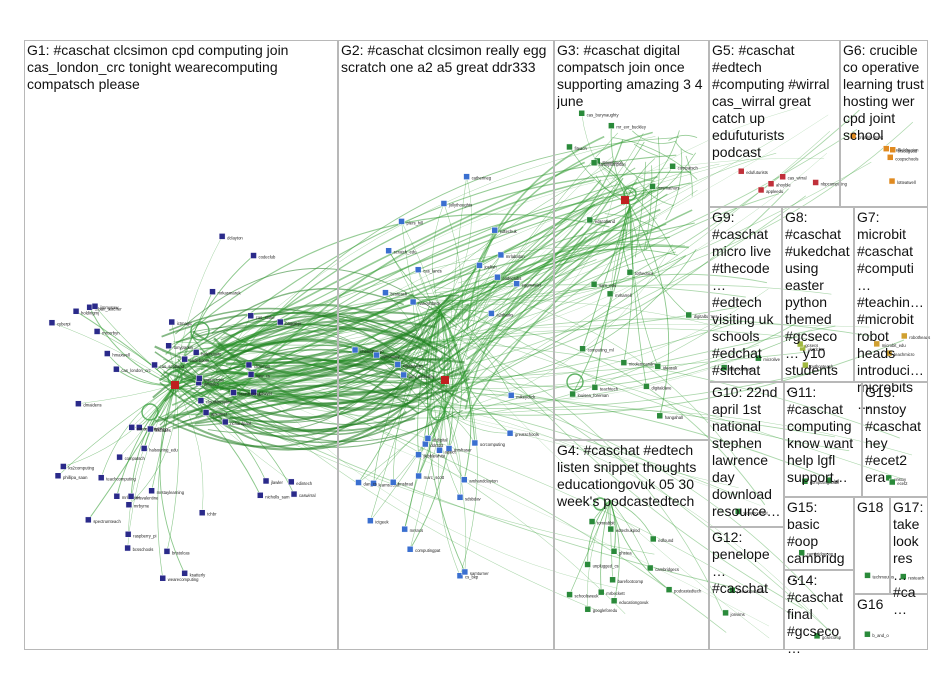 The height and width of the screenshot is (688, 950). I want to click on svg-text: stevebruce, so click(612, 162).